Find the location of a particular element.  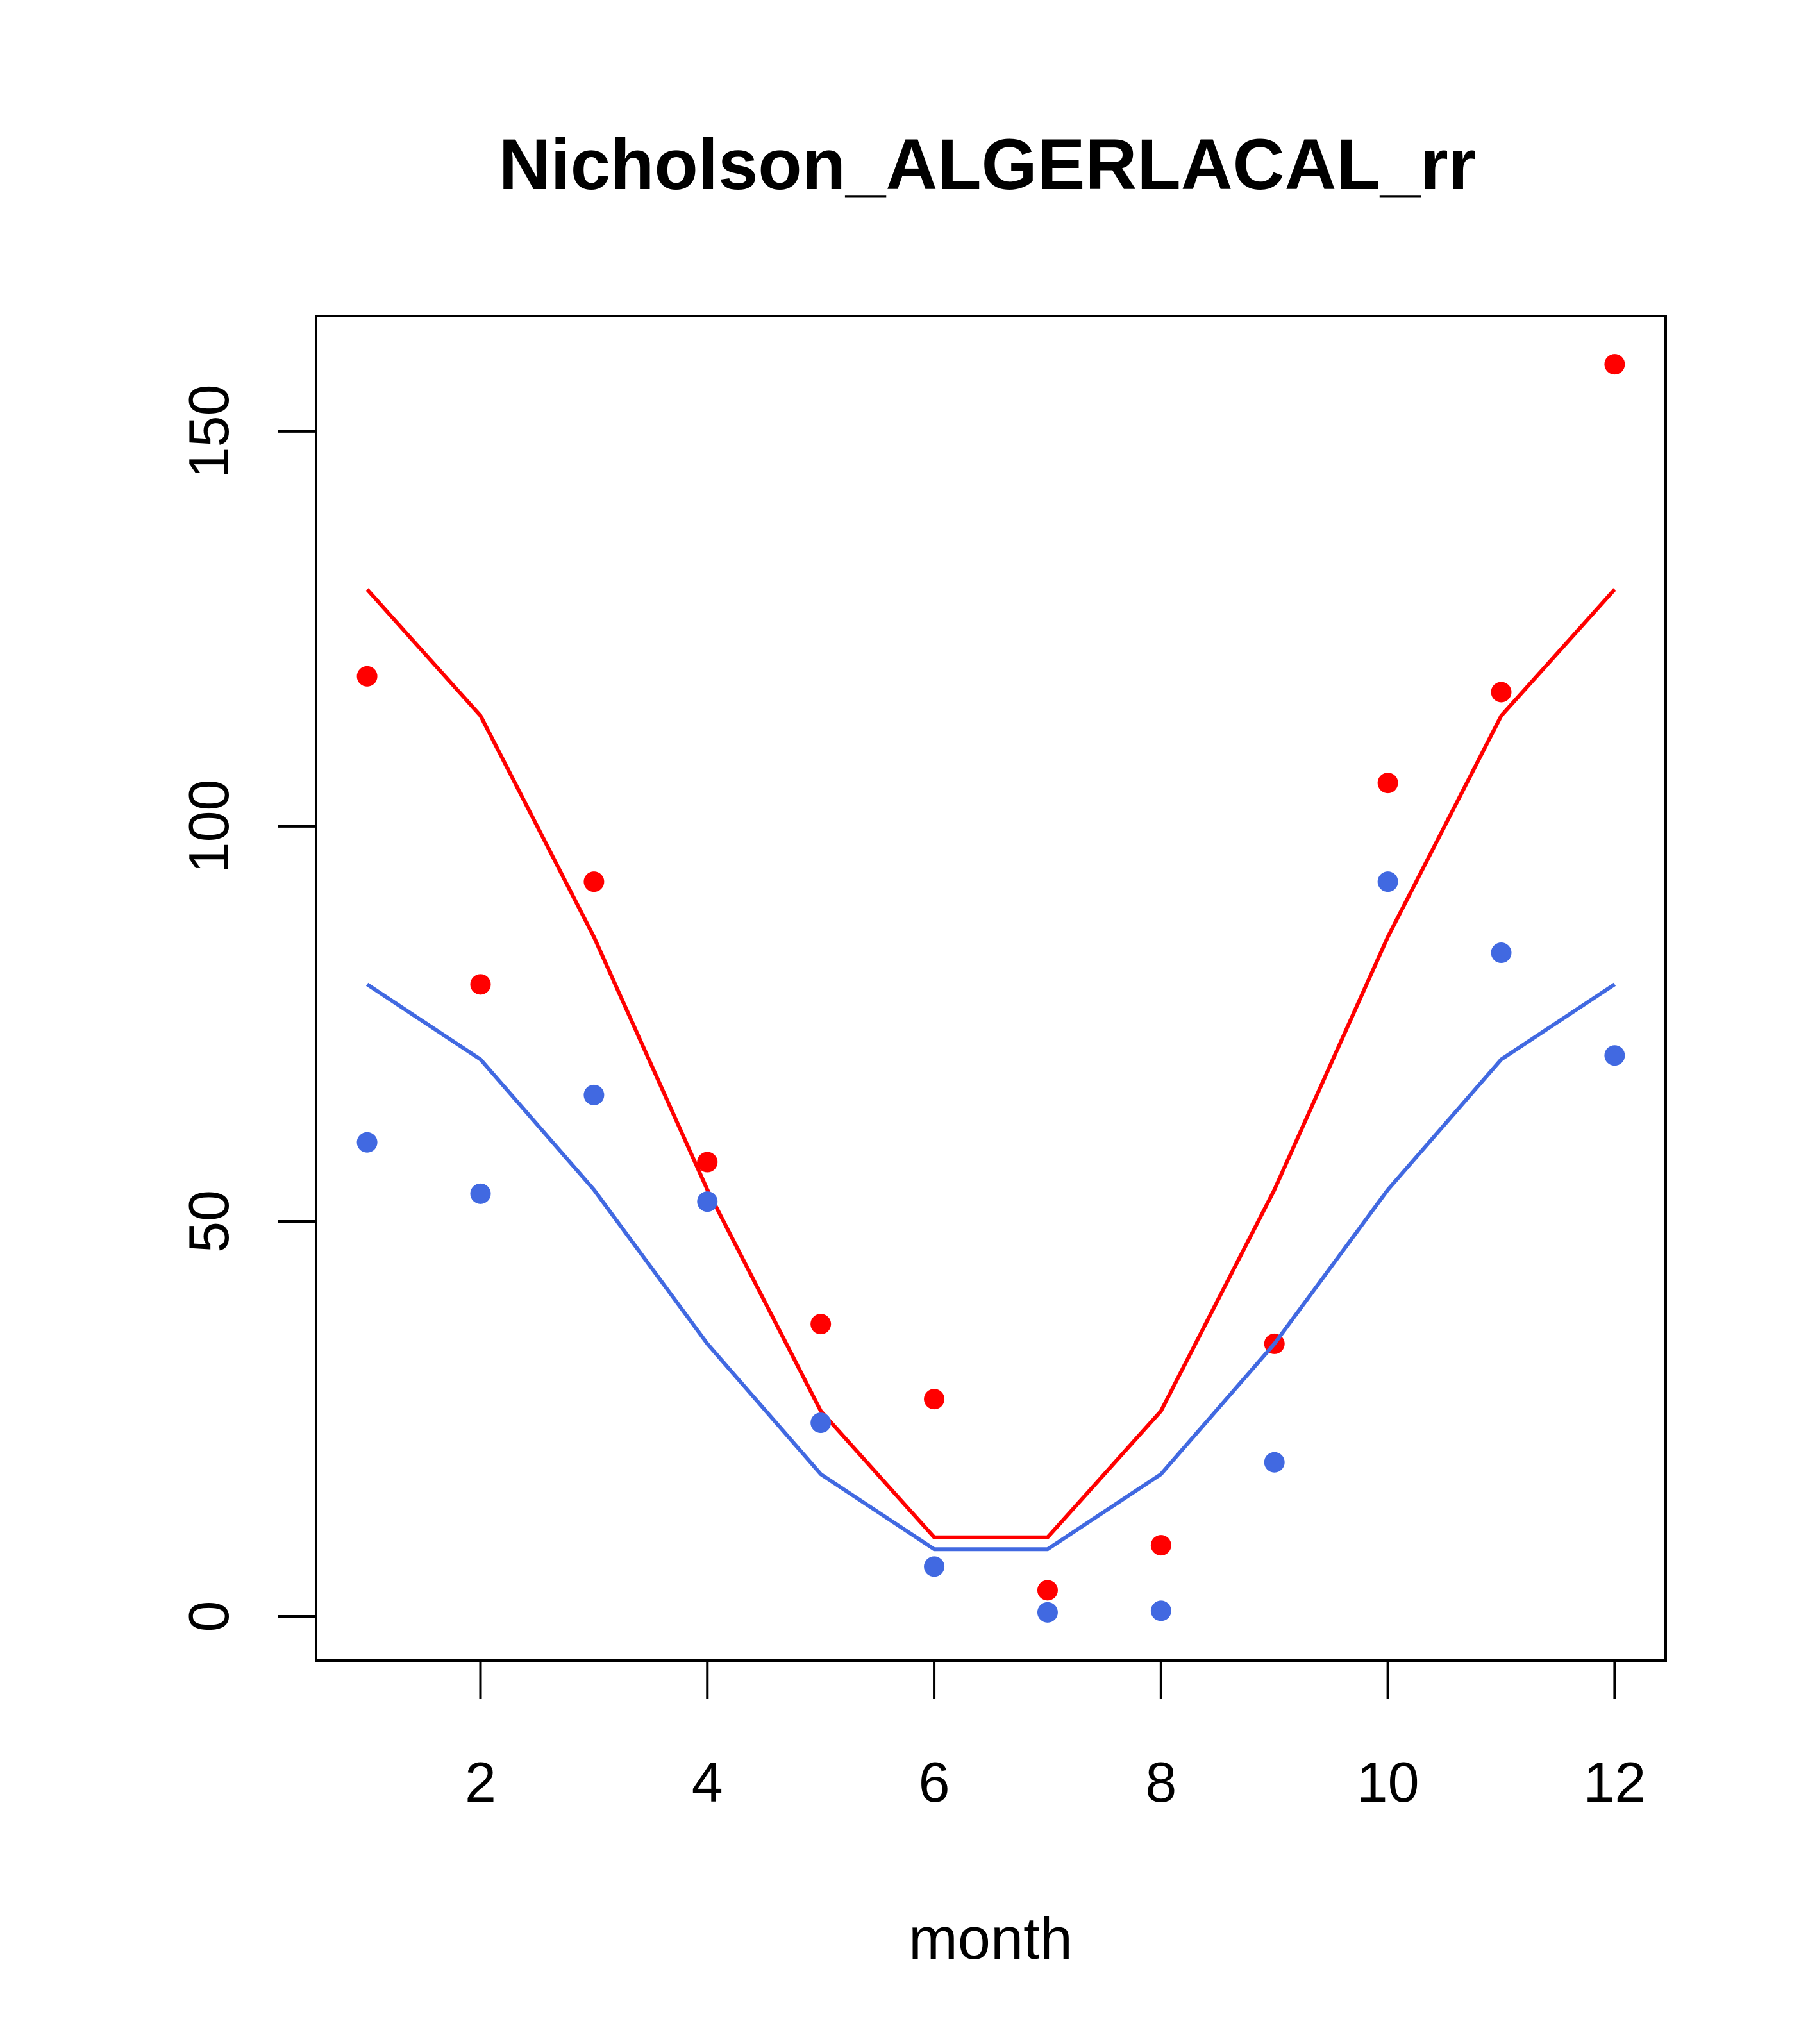

y-tick-label: 150 is located at coordinates (208, 431).